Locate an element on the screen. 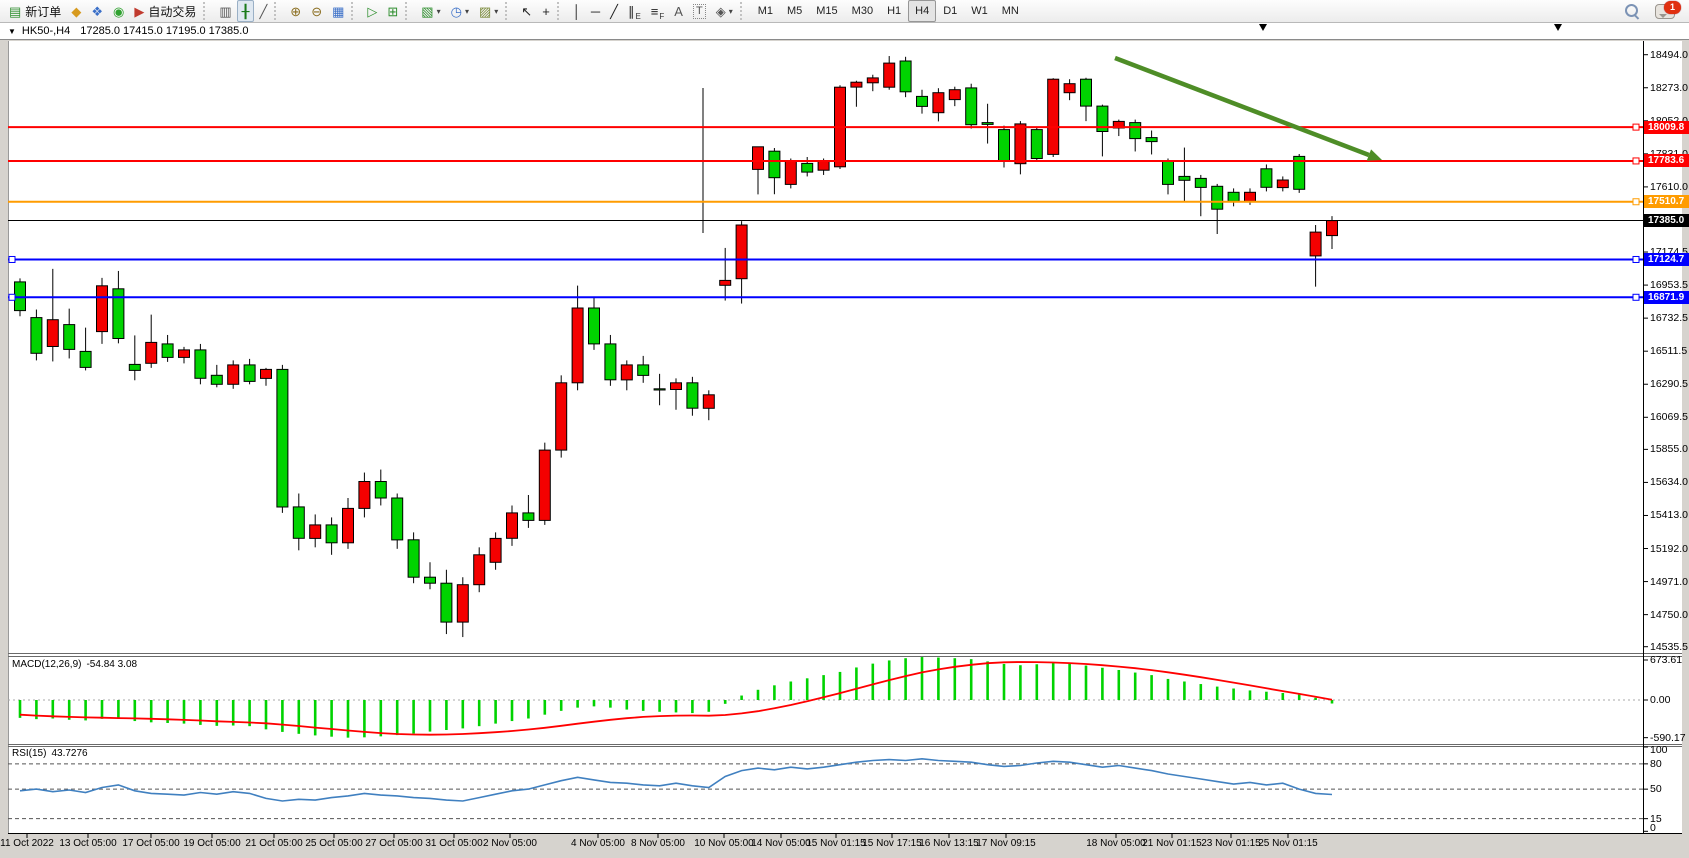  time-axis-label: 8 Nov 05:00 is located at coordinates (658, 843).